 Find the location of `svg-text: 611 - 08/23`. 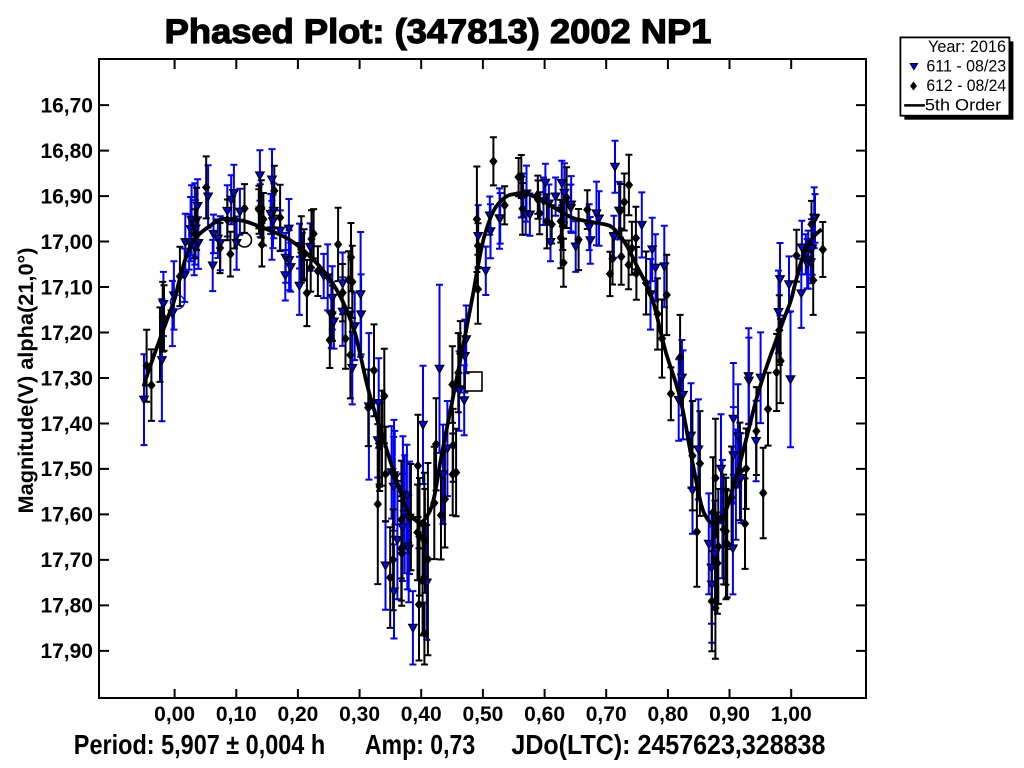

svg-text: 611 - 08/23 is located at coordinates (966, 66).